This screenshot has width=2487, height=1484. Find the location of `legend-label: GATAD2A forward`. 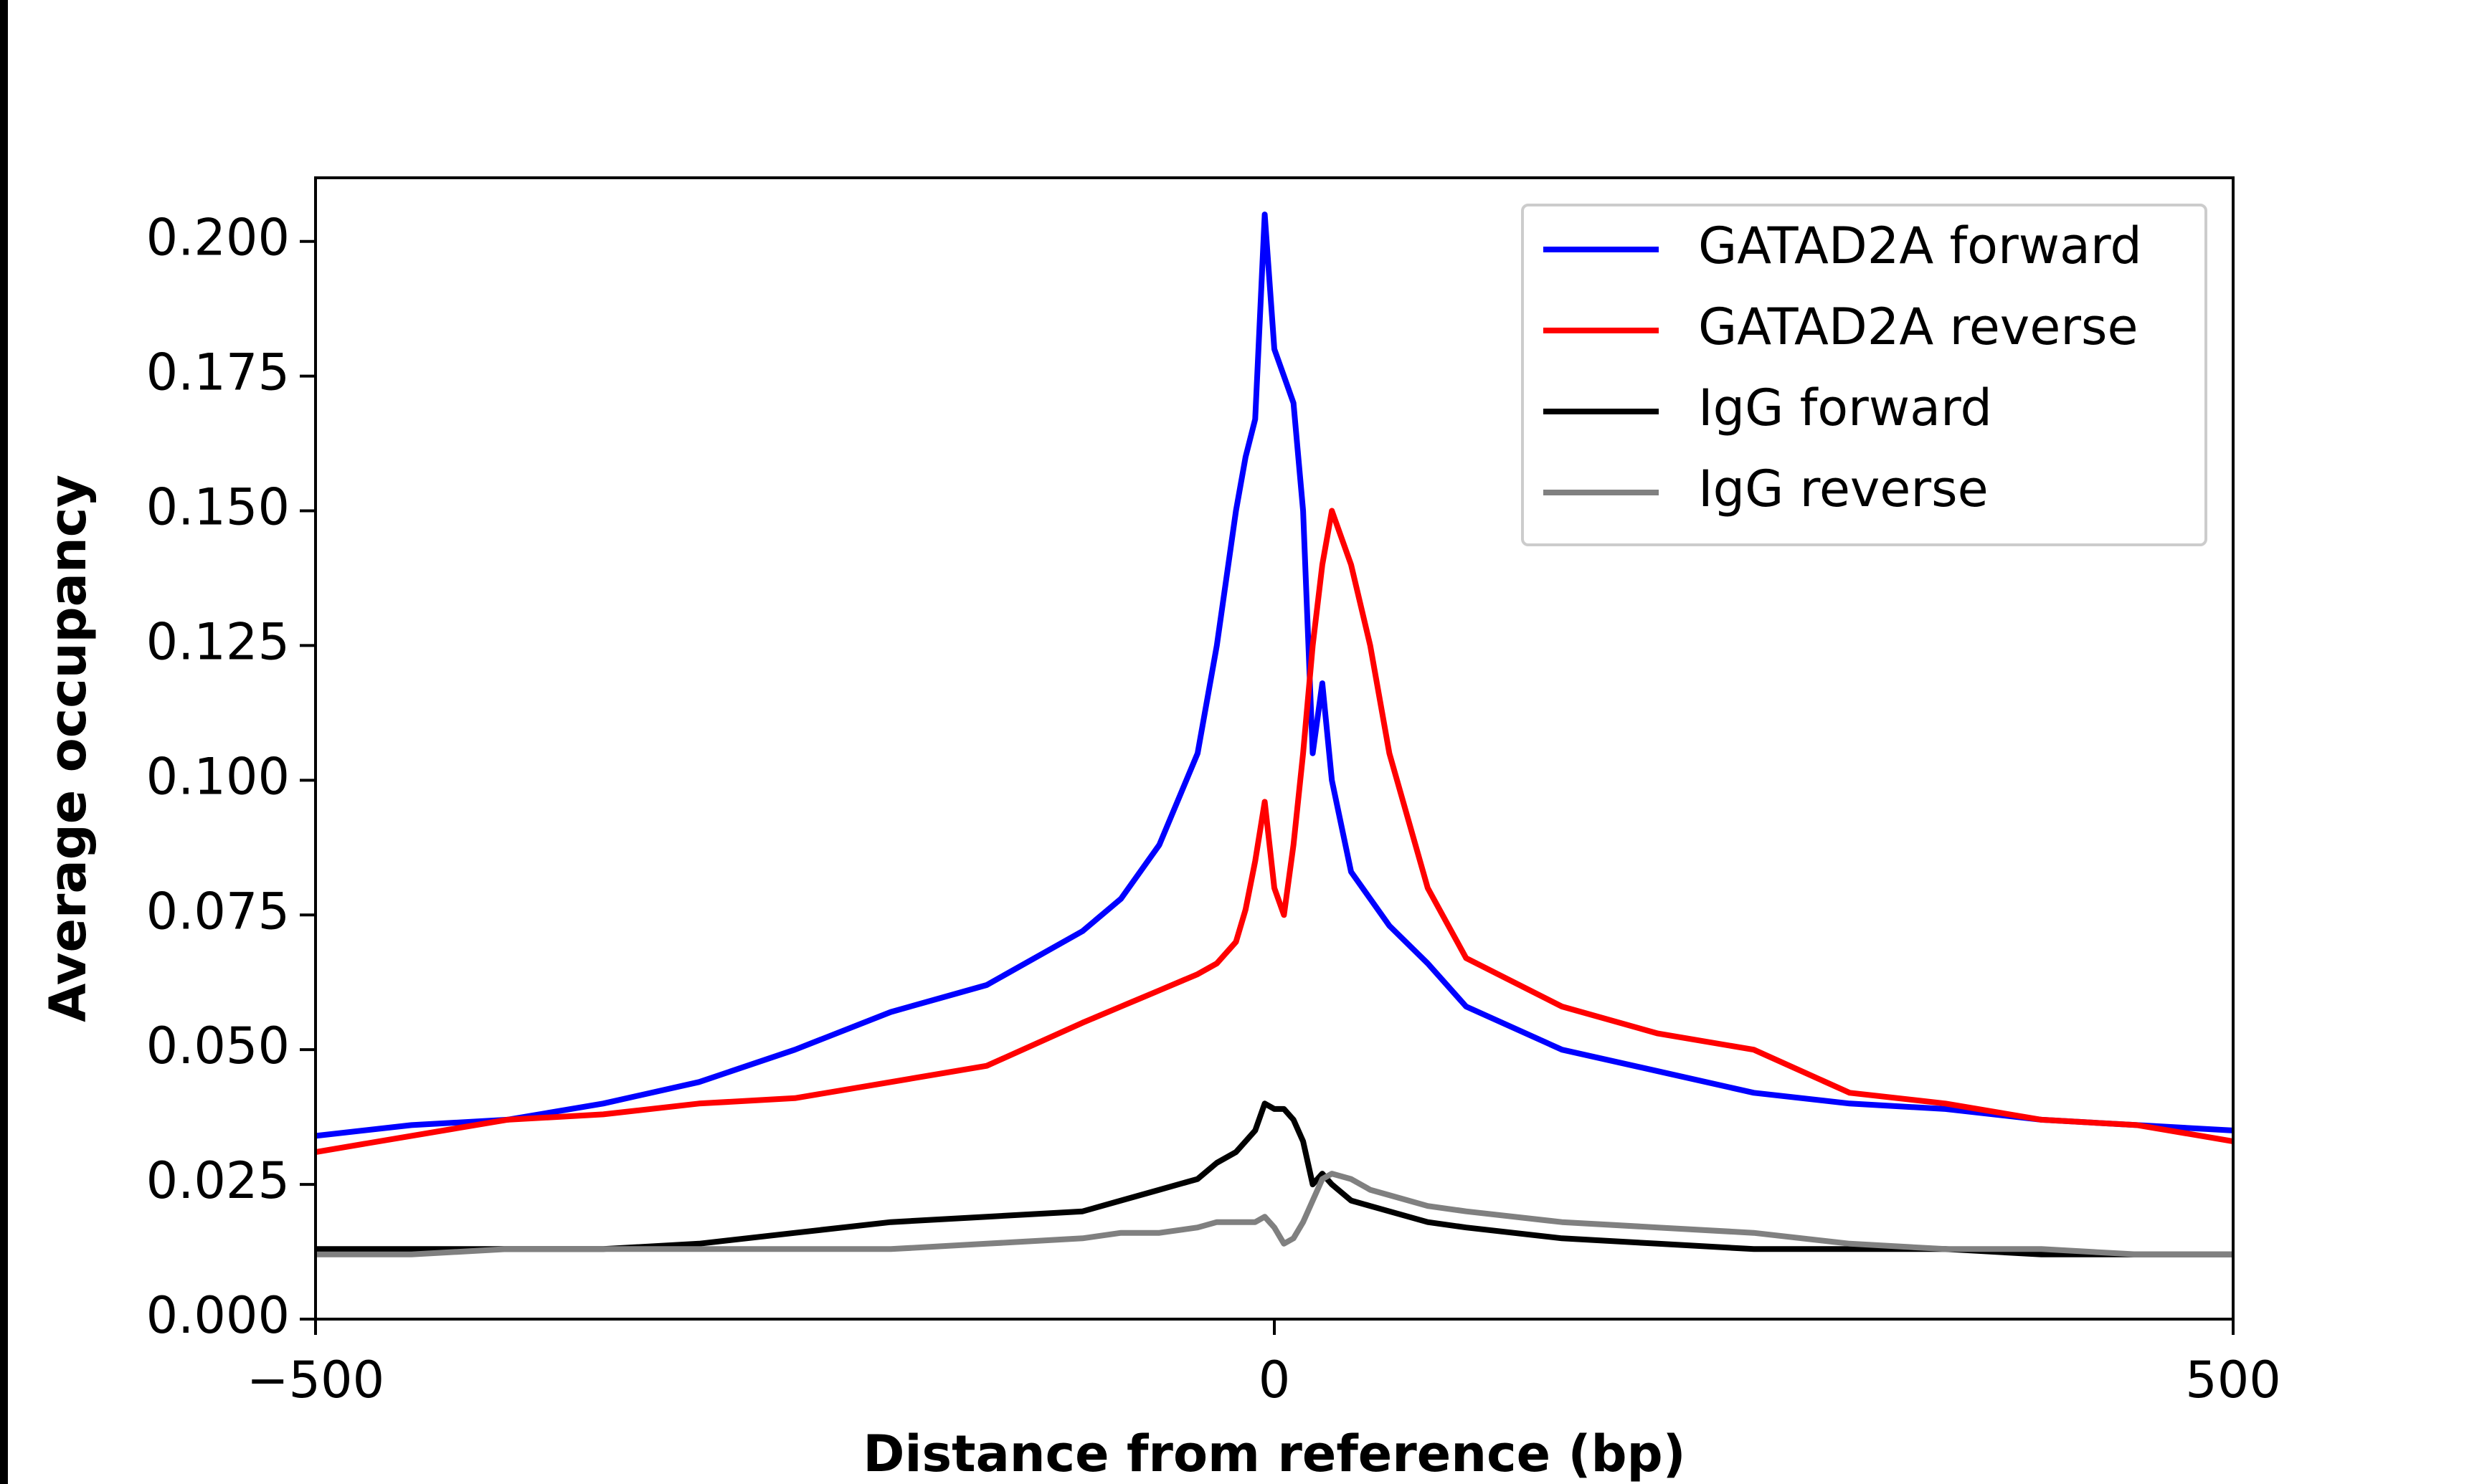

legend-label: GATAD2A forward is located at coordinates (1920, 246).